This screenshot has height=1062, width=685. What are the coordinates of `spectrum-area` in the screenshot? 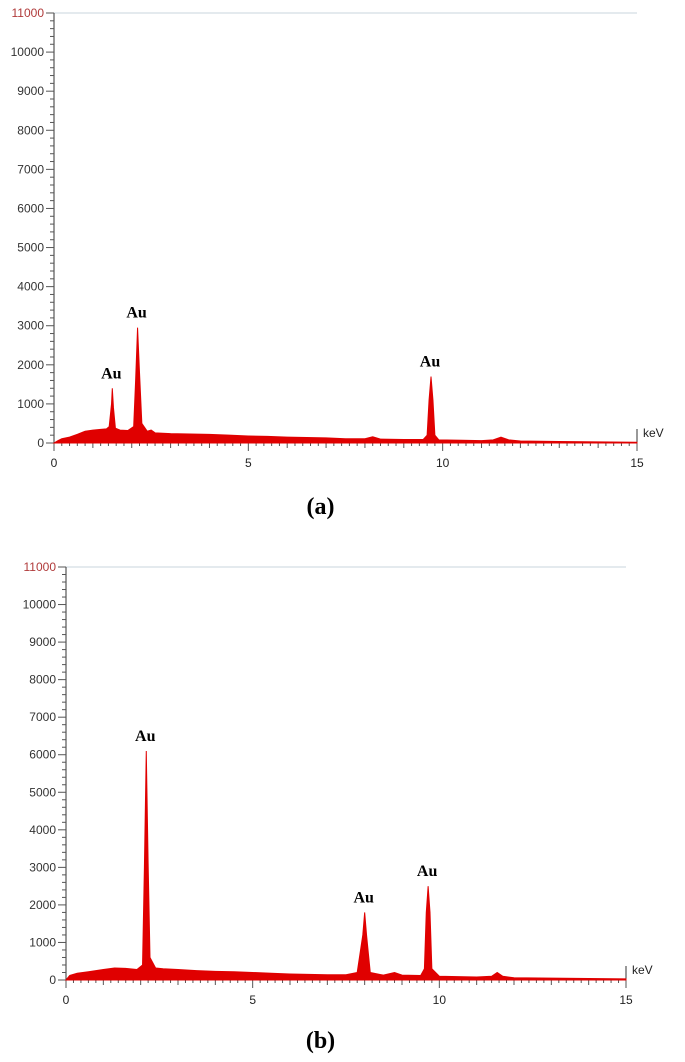 It's located at (345, 385).